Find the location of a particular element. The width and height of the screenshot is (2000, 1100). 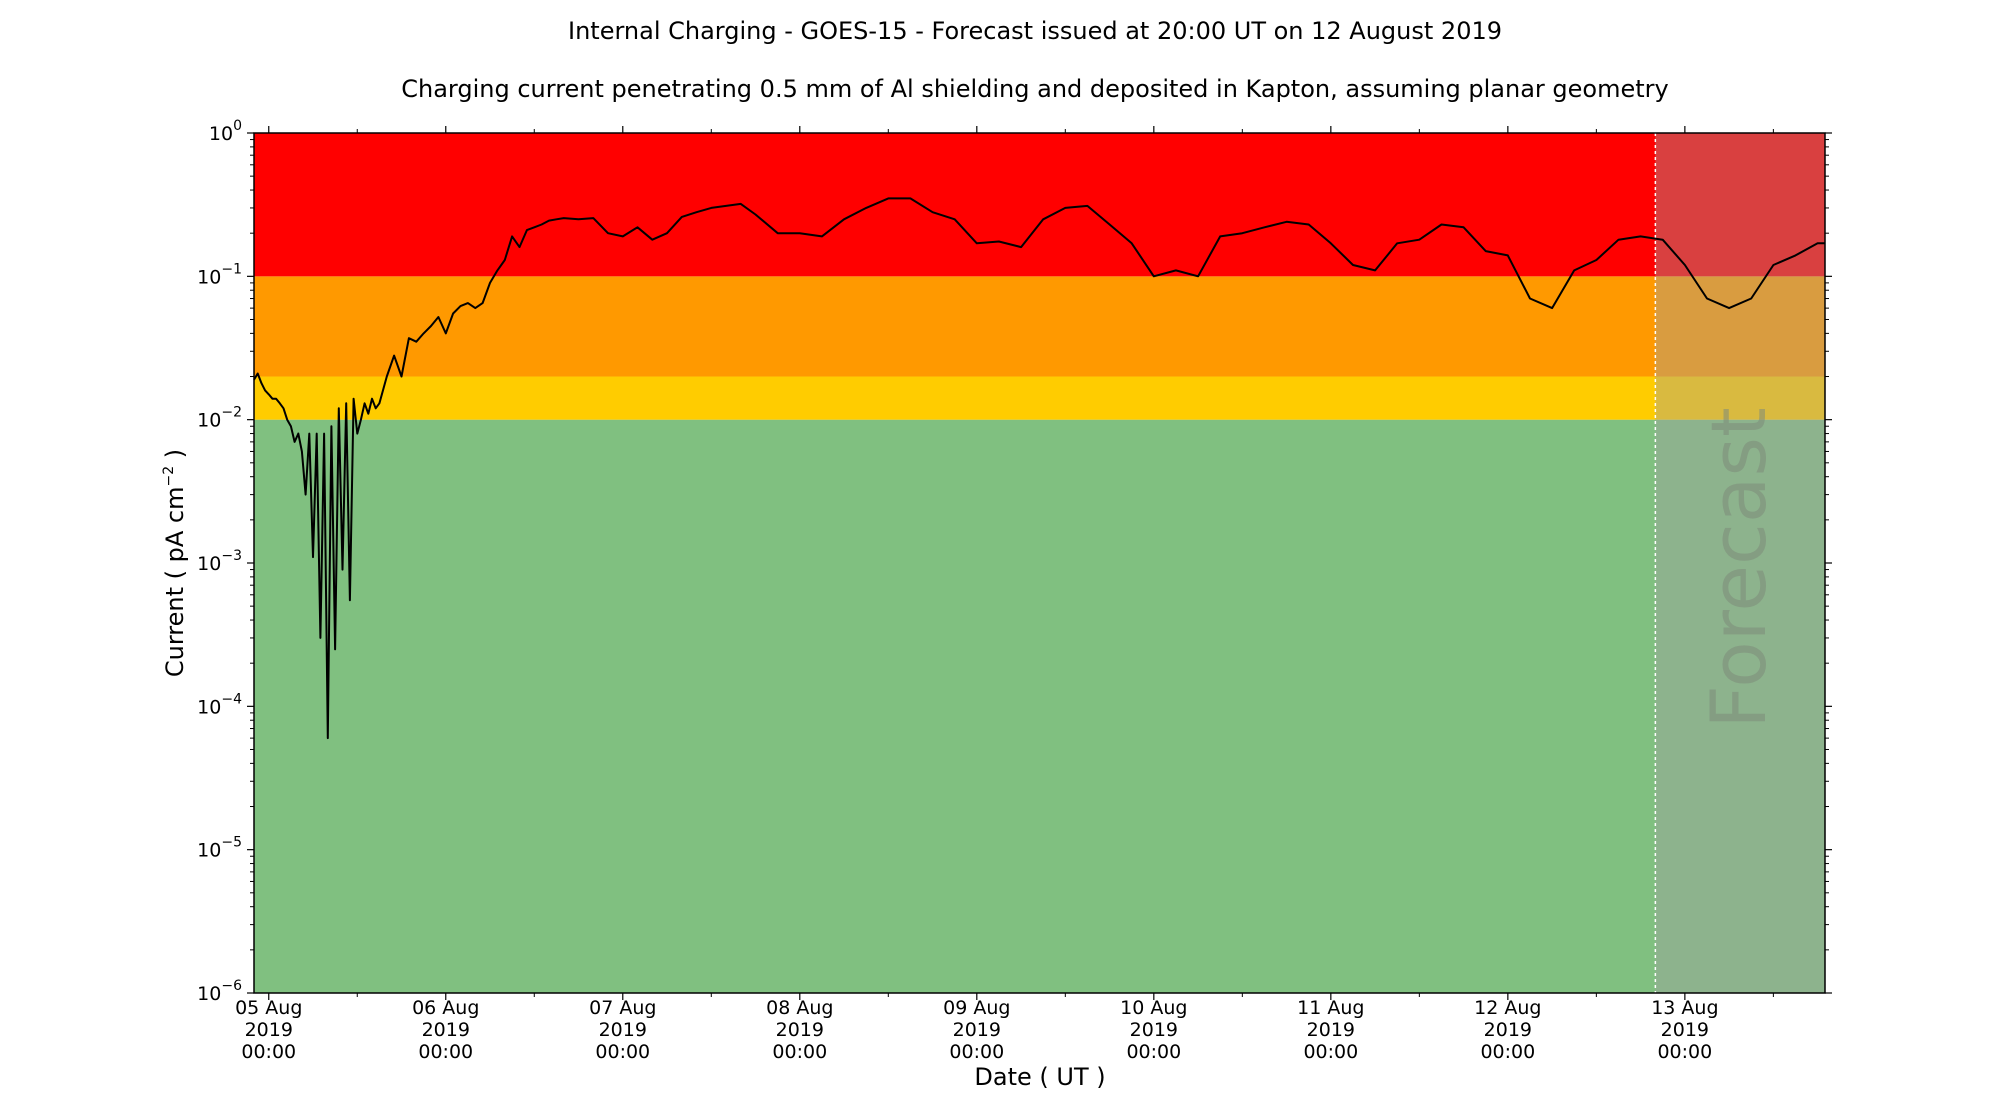

forecast-label: Forecast is located at coordinates (1738, 568).